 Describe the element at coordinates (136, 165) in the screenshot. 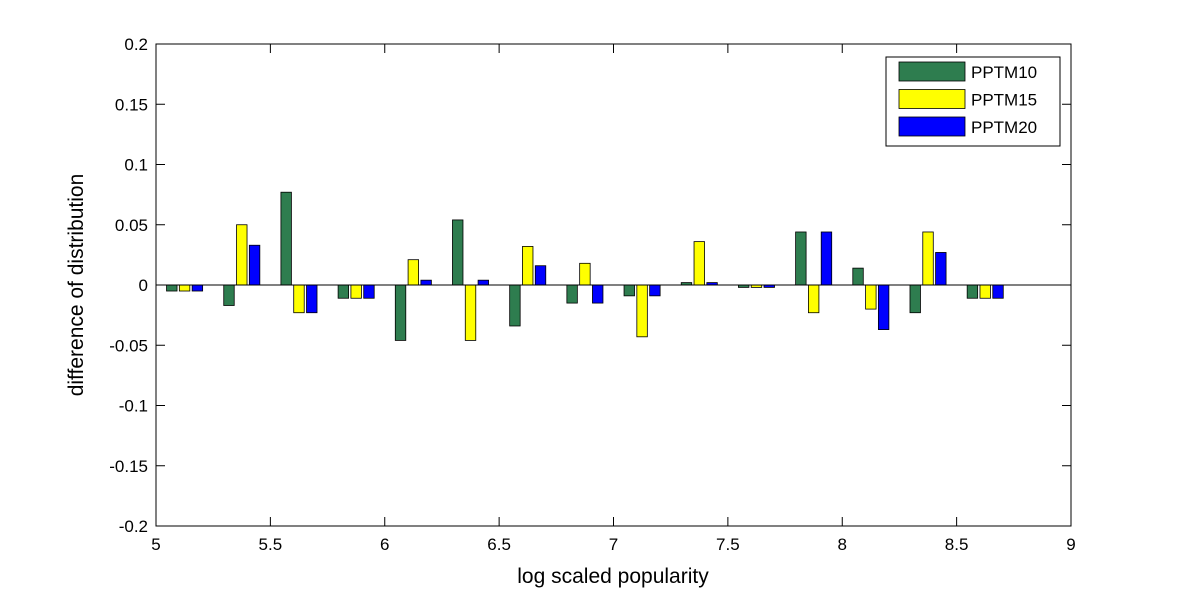

I see `y-tick-label: 0.1` at that location.